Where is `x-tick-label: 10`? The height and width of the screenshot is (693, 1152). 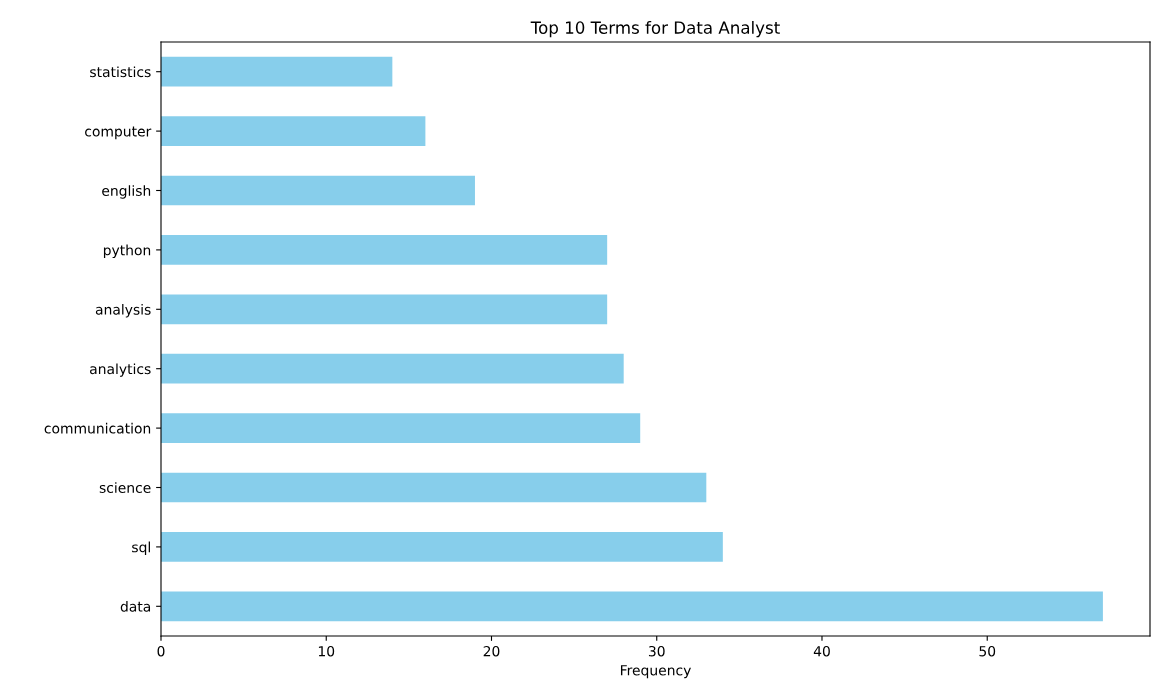 x-tick-label: 10 is located at coordinates (326, 651).